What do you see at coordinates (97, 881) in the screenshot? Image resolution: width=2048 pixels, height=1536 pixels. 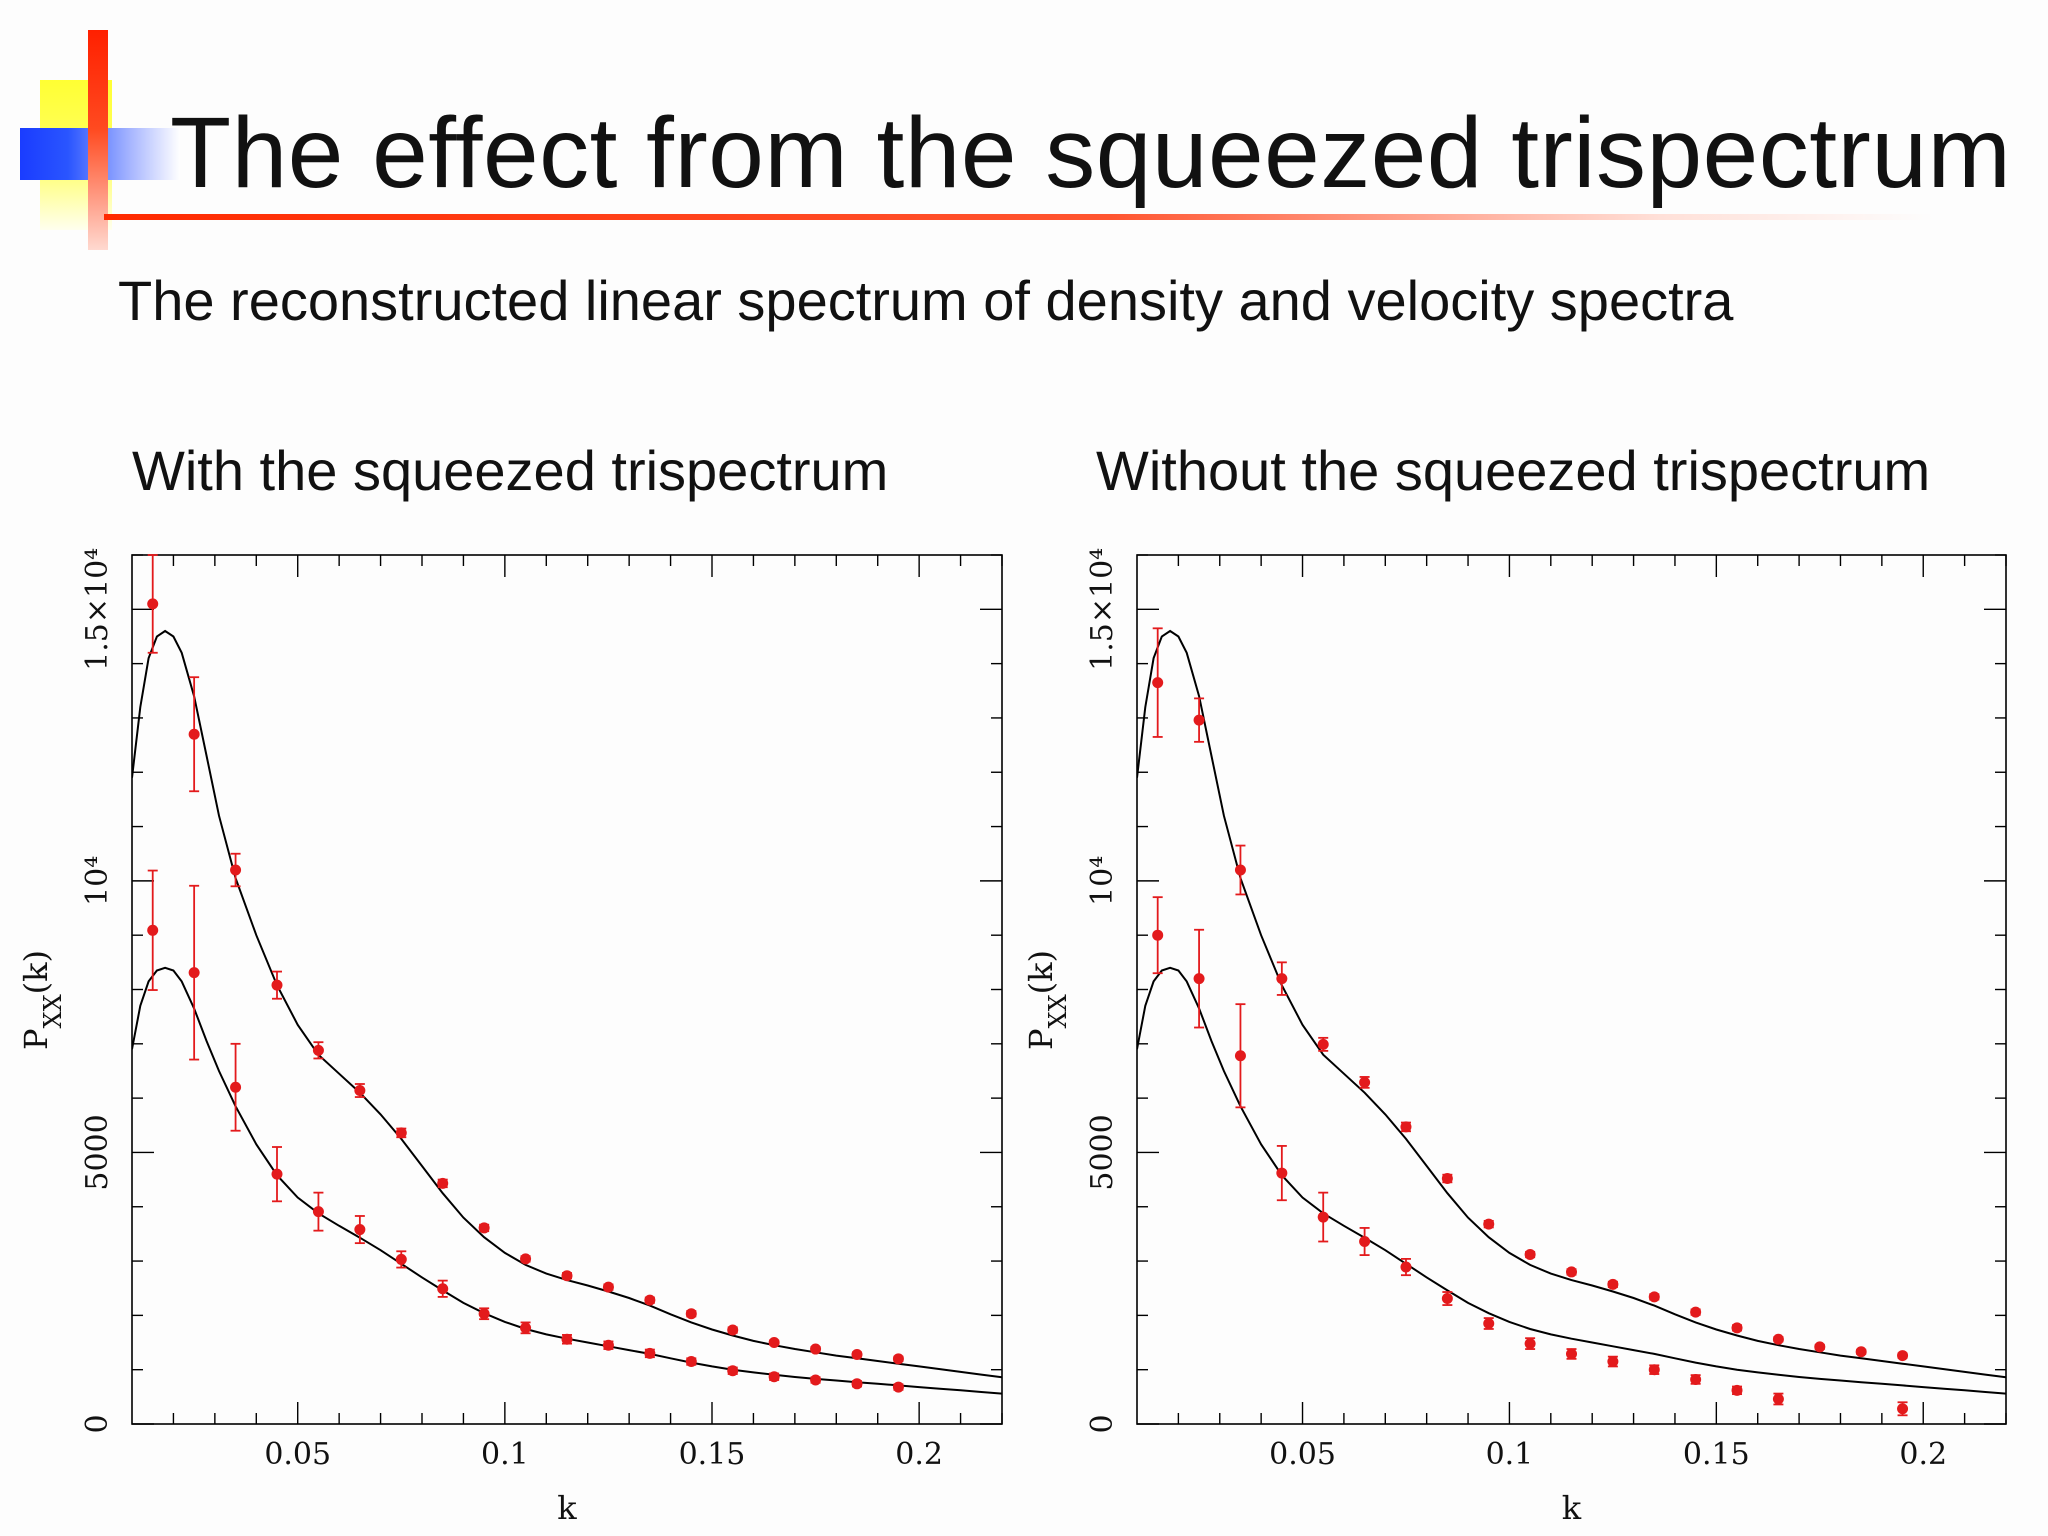 I see `left-y-tick-label: 10⁴` at bounding box center [97, 881].